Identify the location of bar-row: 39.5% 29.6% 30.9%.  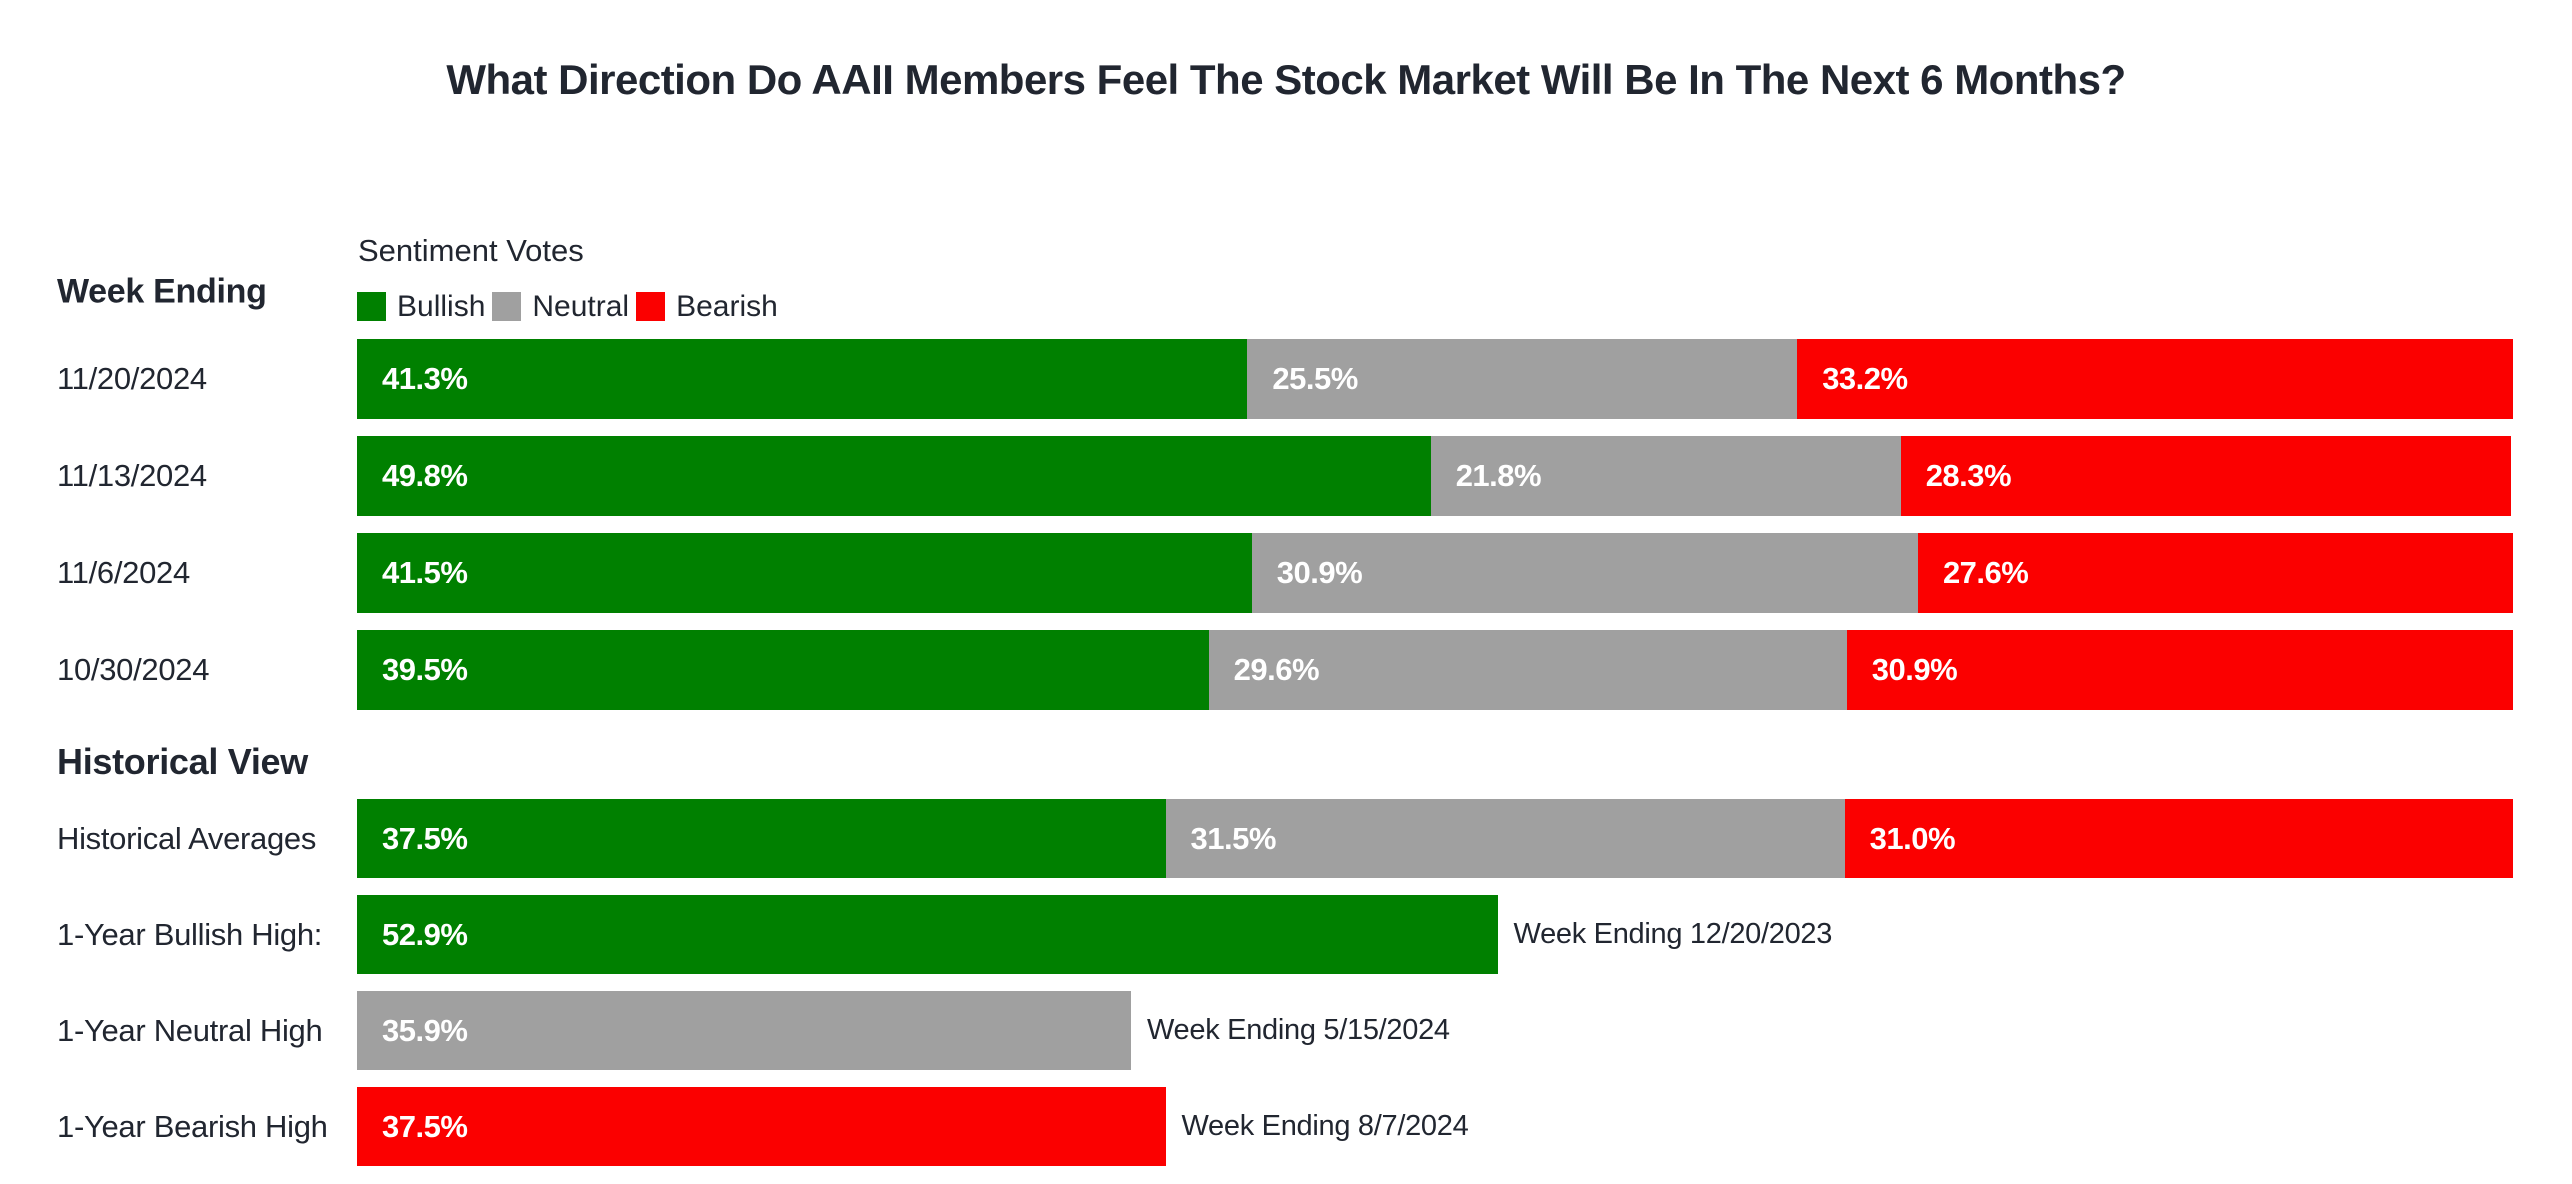
(1435, 670).